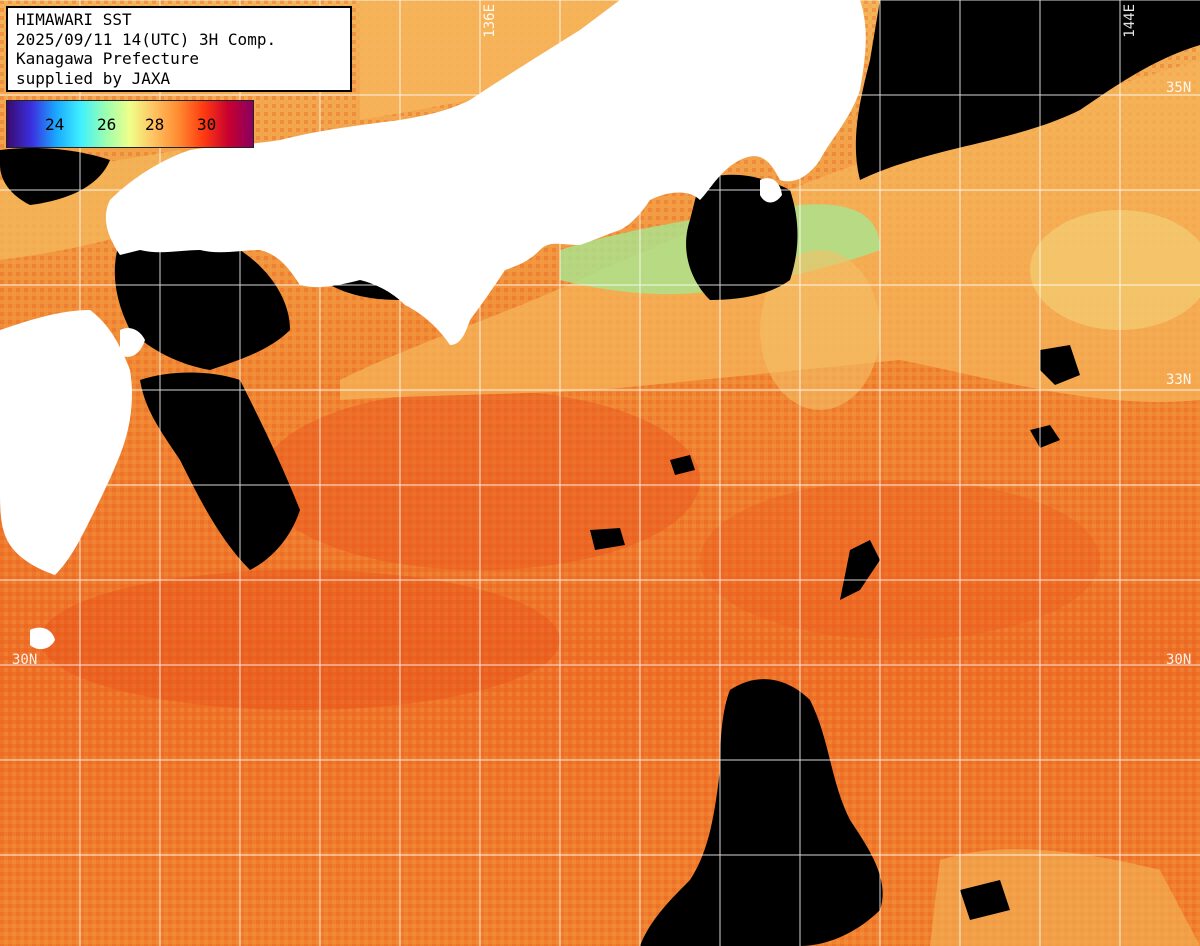  Describe the element at coordinates (1065, 897) in the screenshot. I see `cool-patch-south` at that location.